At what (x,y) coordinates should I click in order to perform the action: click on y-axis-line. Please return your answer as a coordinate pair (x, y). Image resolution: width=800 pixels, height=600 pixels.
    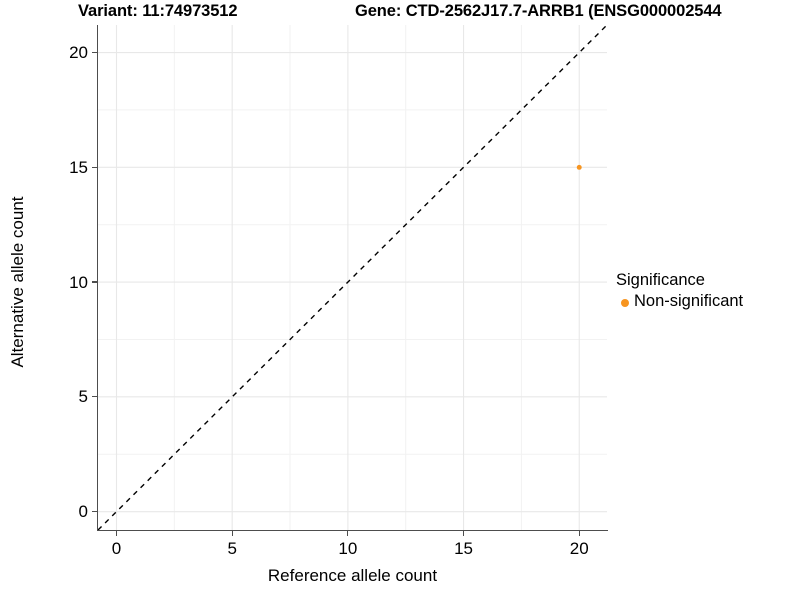
    Looking at the image, I should click on (98, 278).